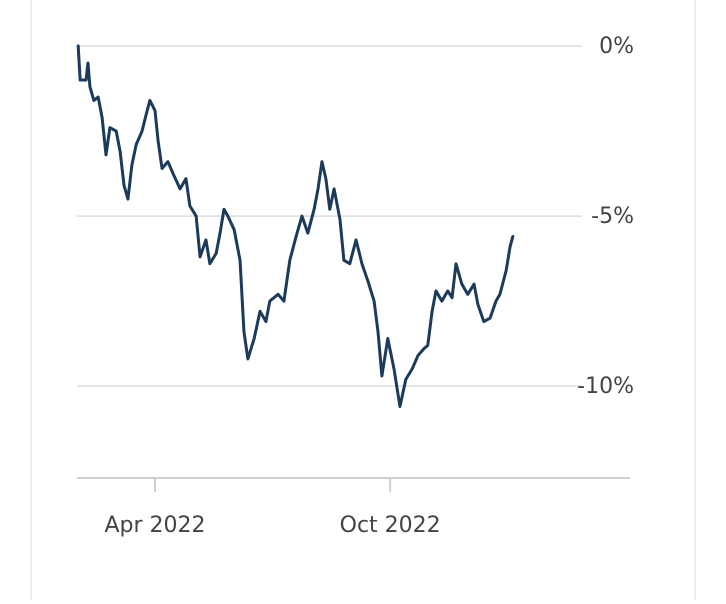 This screenshot has height=604, width=726. Describe the element at coordinates (616, 46) in the screenshot. I see `y-tick-label: 0%` at that location.